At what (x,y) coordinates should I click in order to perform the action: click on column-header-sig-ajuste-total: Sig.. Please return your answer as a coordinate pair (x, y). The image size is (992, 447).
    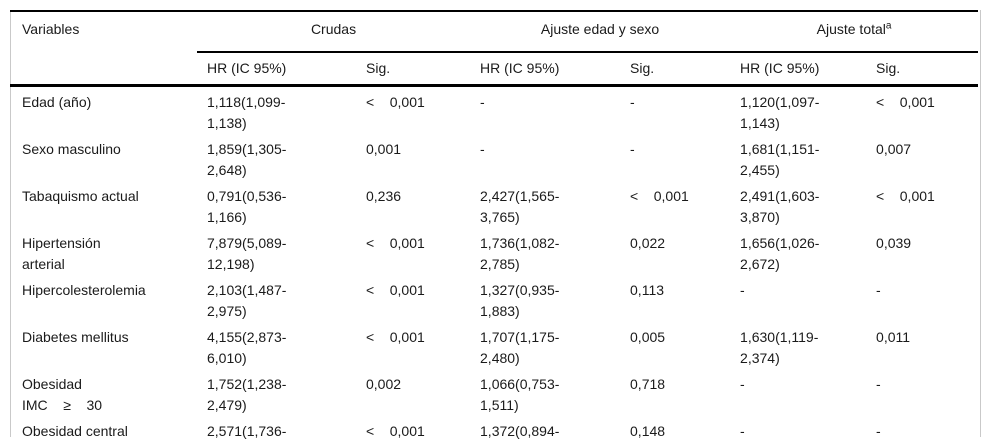
    Looking at the image, I should click on (922, 69).